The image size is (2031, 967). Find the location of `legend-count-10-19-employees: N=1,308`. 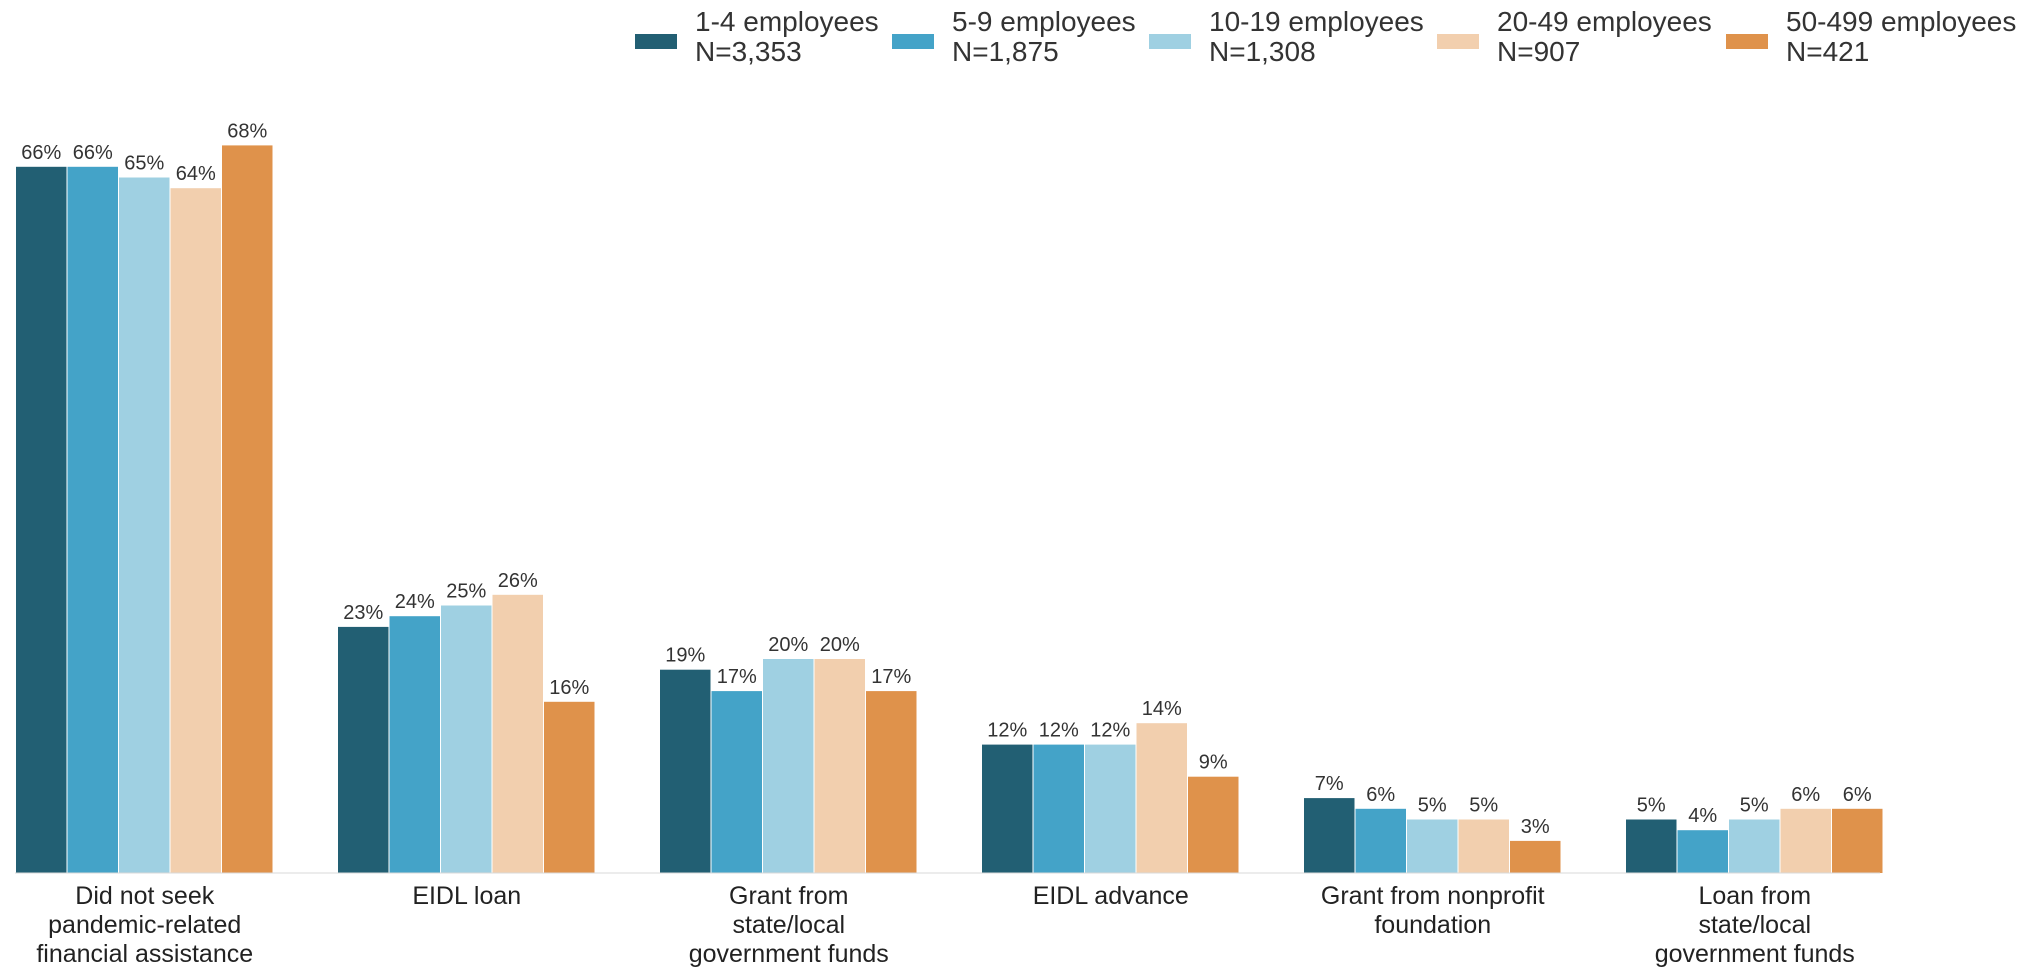

legend-count-10-19-employees: N=1,308 is located at coordinates (1262, 51).